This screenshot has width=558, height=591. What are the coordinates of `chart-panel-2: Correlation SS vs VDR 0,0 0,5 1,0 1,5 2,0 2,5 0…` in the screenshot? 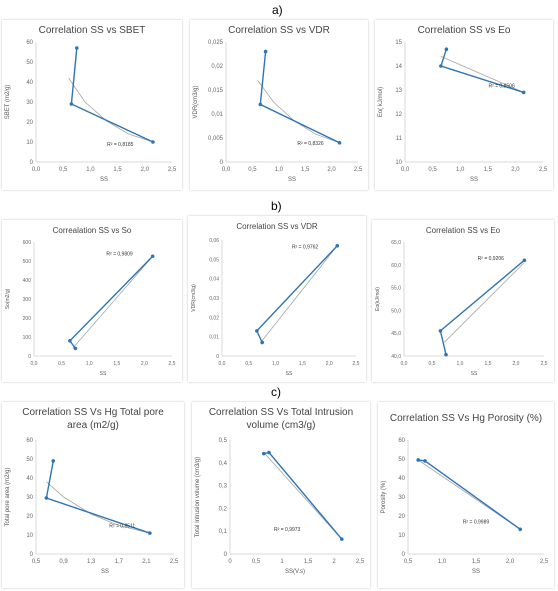 It's located at (279, 105).